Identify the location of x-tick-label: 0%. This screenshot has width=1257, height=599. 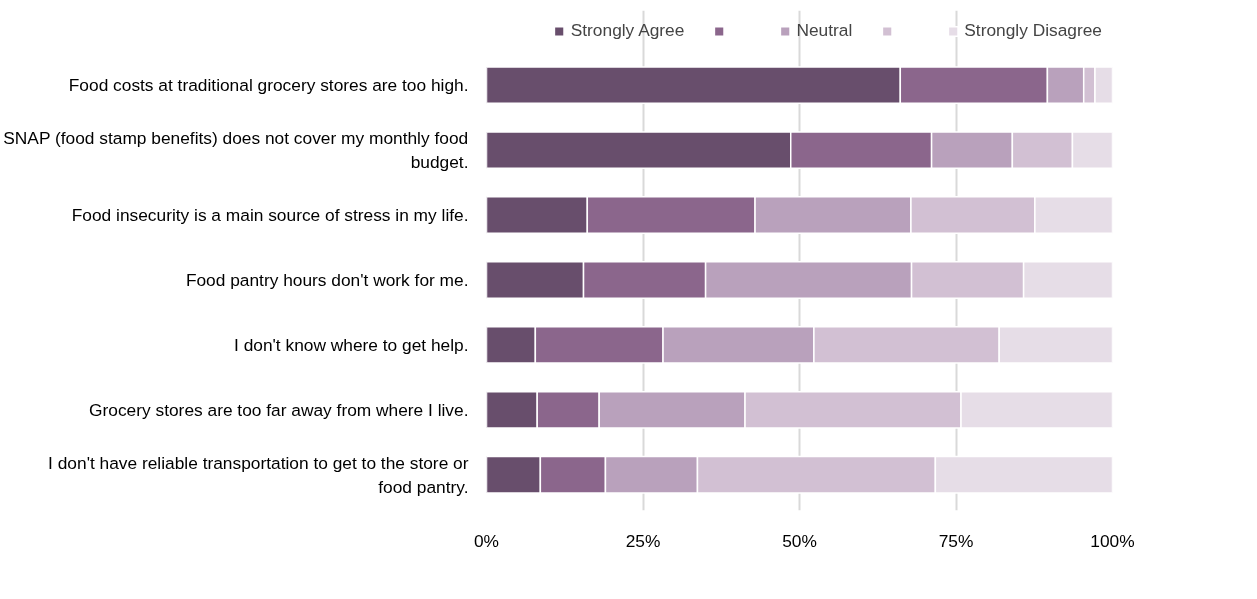
(486, 540).